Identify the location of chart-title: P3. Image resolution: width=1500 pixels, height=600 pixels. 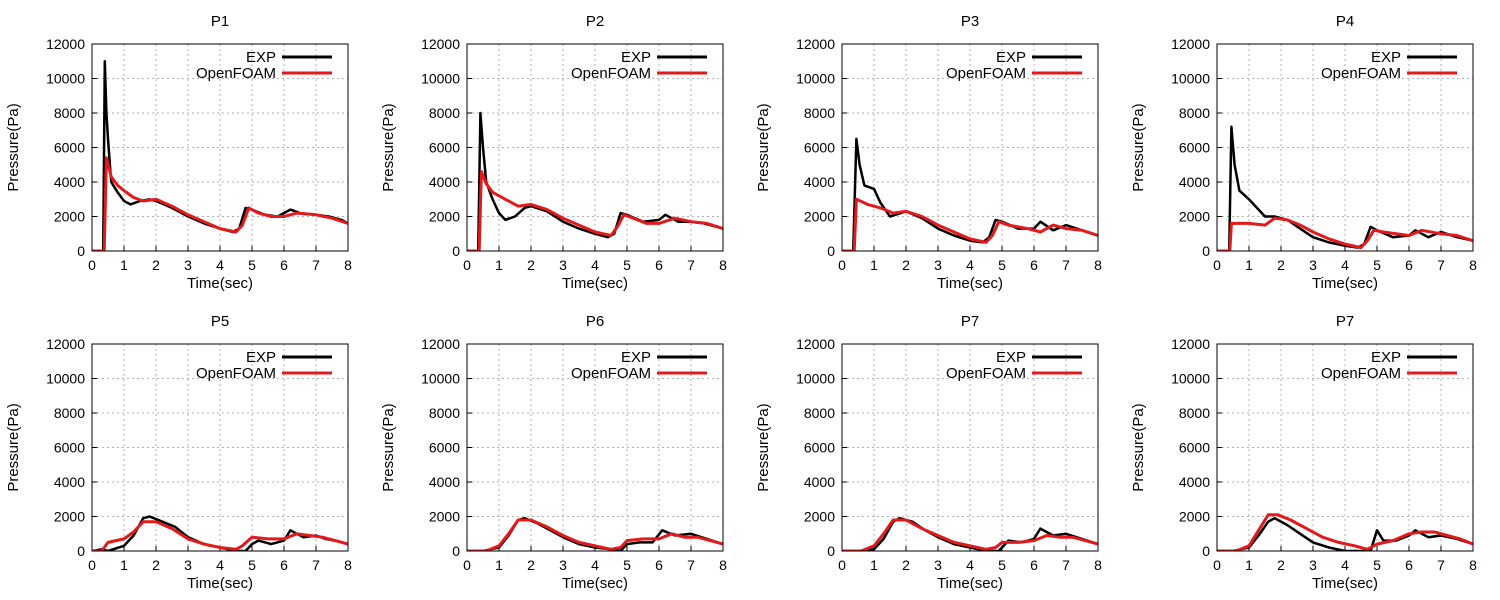
(970, 21).